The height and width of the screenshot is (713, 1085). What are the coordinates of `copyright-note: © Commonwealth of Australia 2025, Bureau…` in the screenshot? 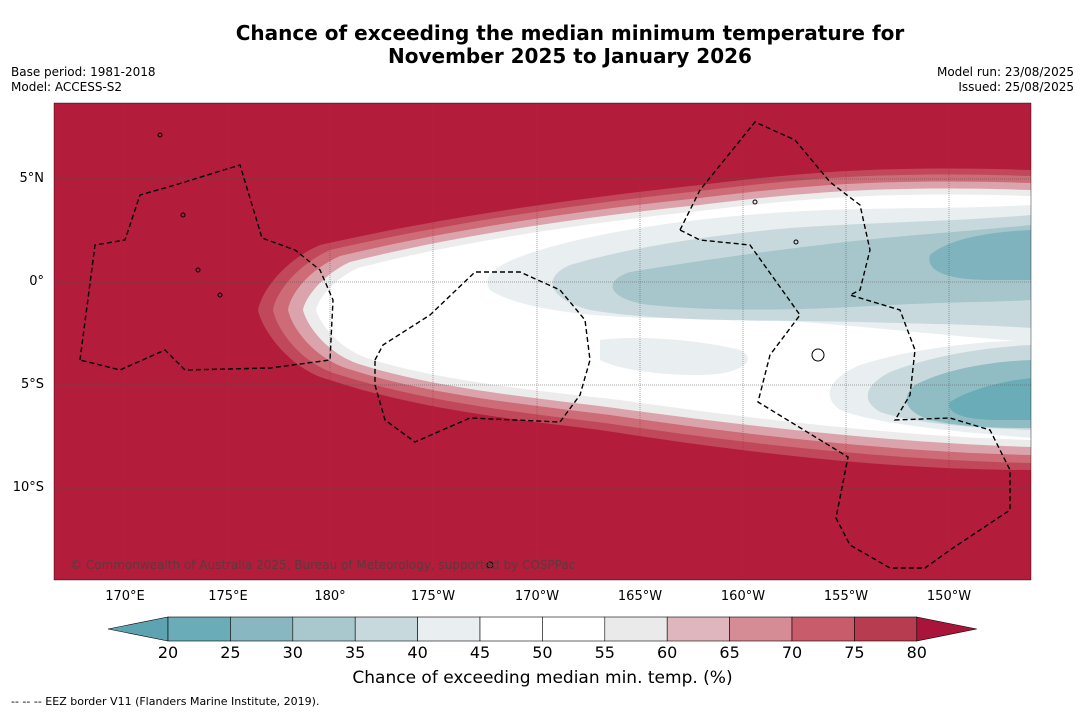 It's located at (323, 565).